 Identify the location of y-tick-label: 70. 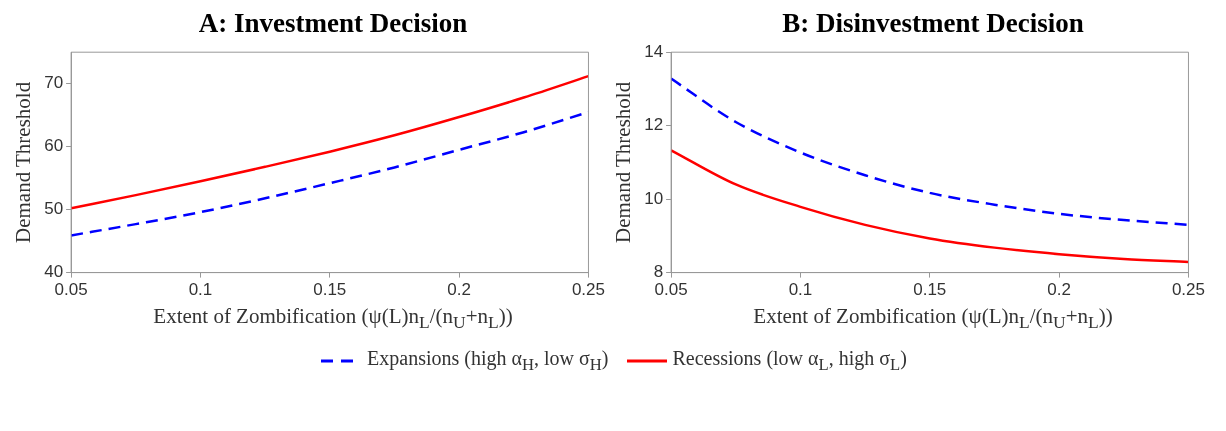
(54, 83).